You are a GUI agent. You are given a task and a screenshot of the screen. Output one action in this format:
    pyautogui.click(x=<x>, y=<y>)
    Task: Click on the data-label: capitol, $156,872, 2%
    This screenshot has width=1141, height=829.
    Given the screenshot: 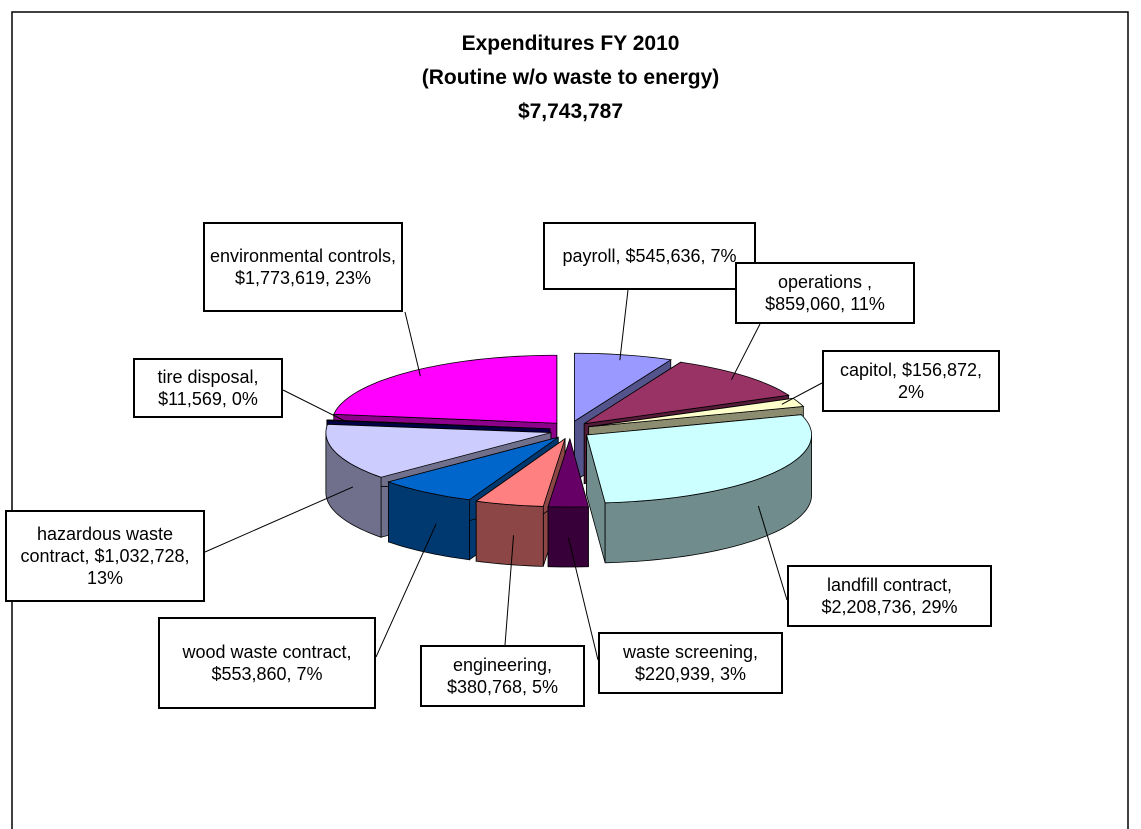 What is the action you would take?
    pyautogui.click(x=911, y=381)
    